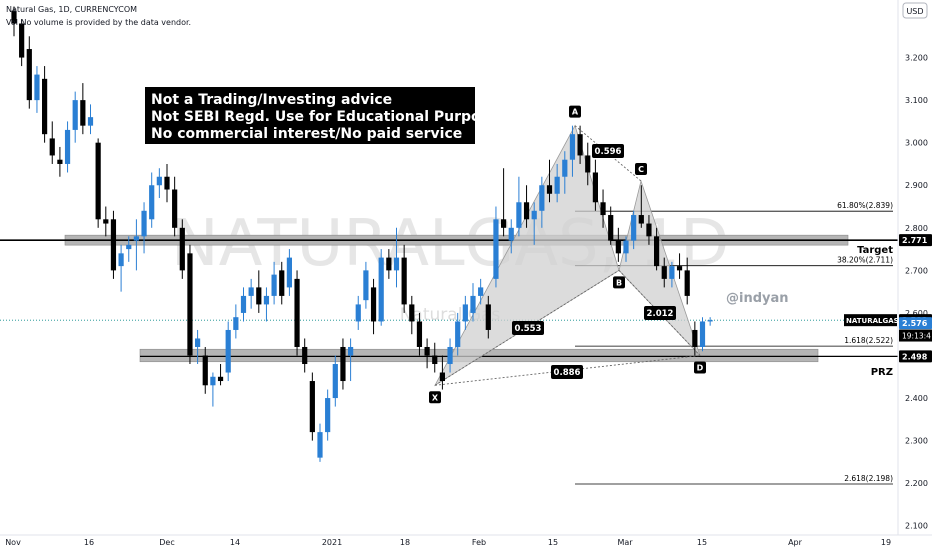  I want to click on pattern-point-label: A, so click(575, 112).